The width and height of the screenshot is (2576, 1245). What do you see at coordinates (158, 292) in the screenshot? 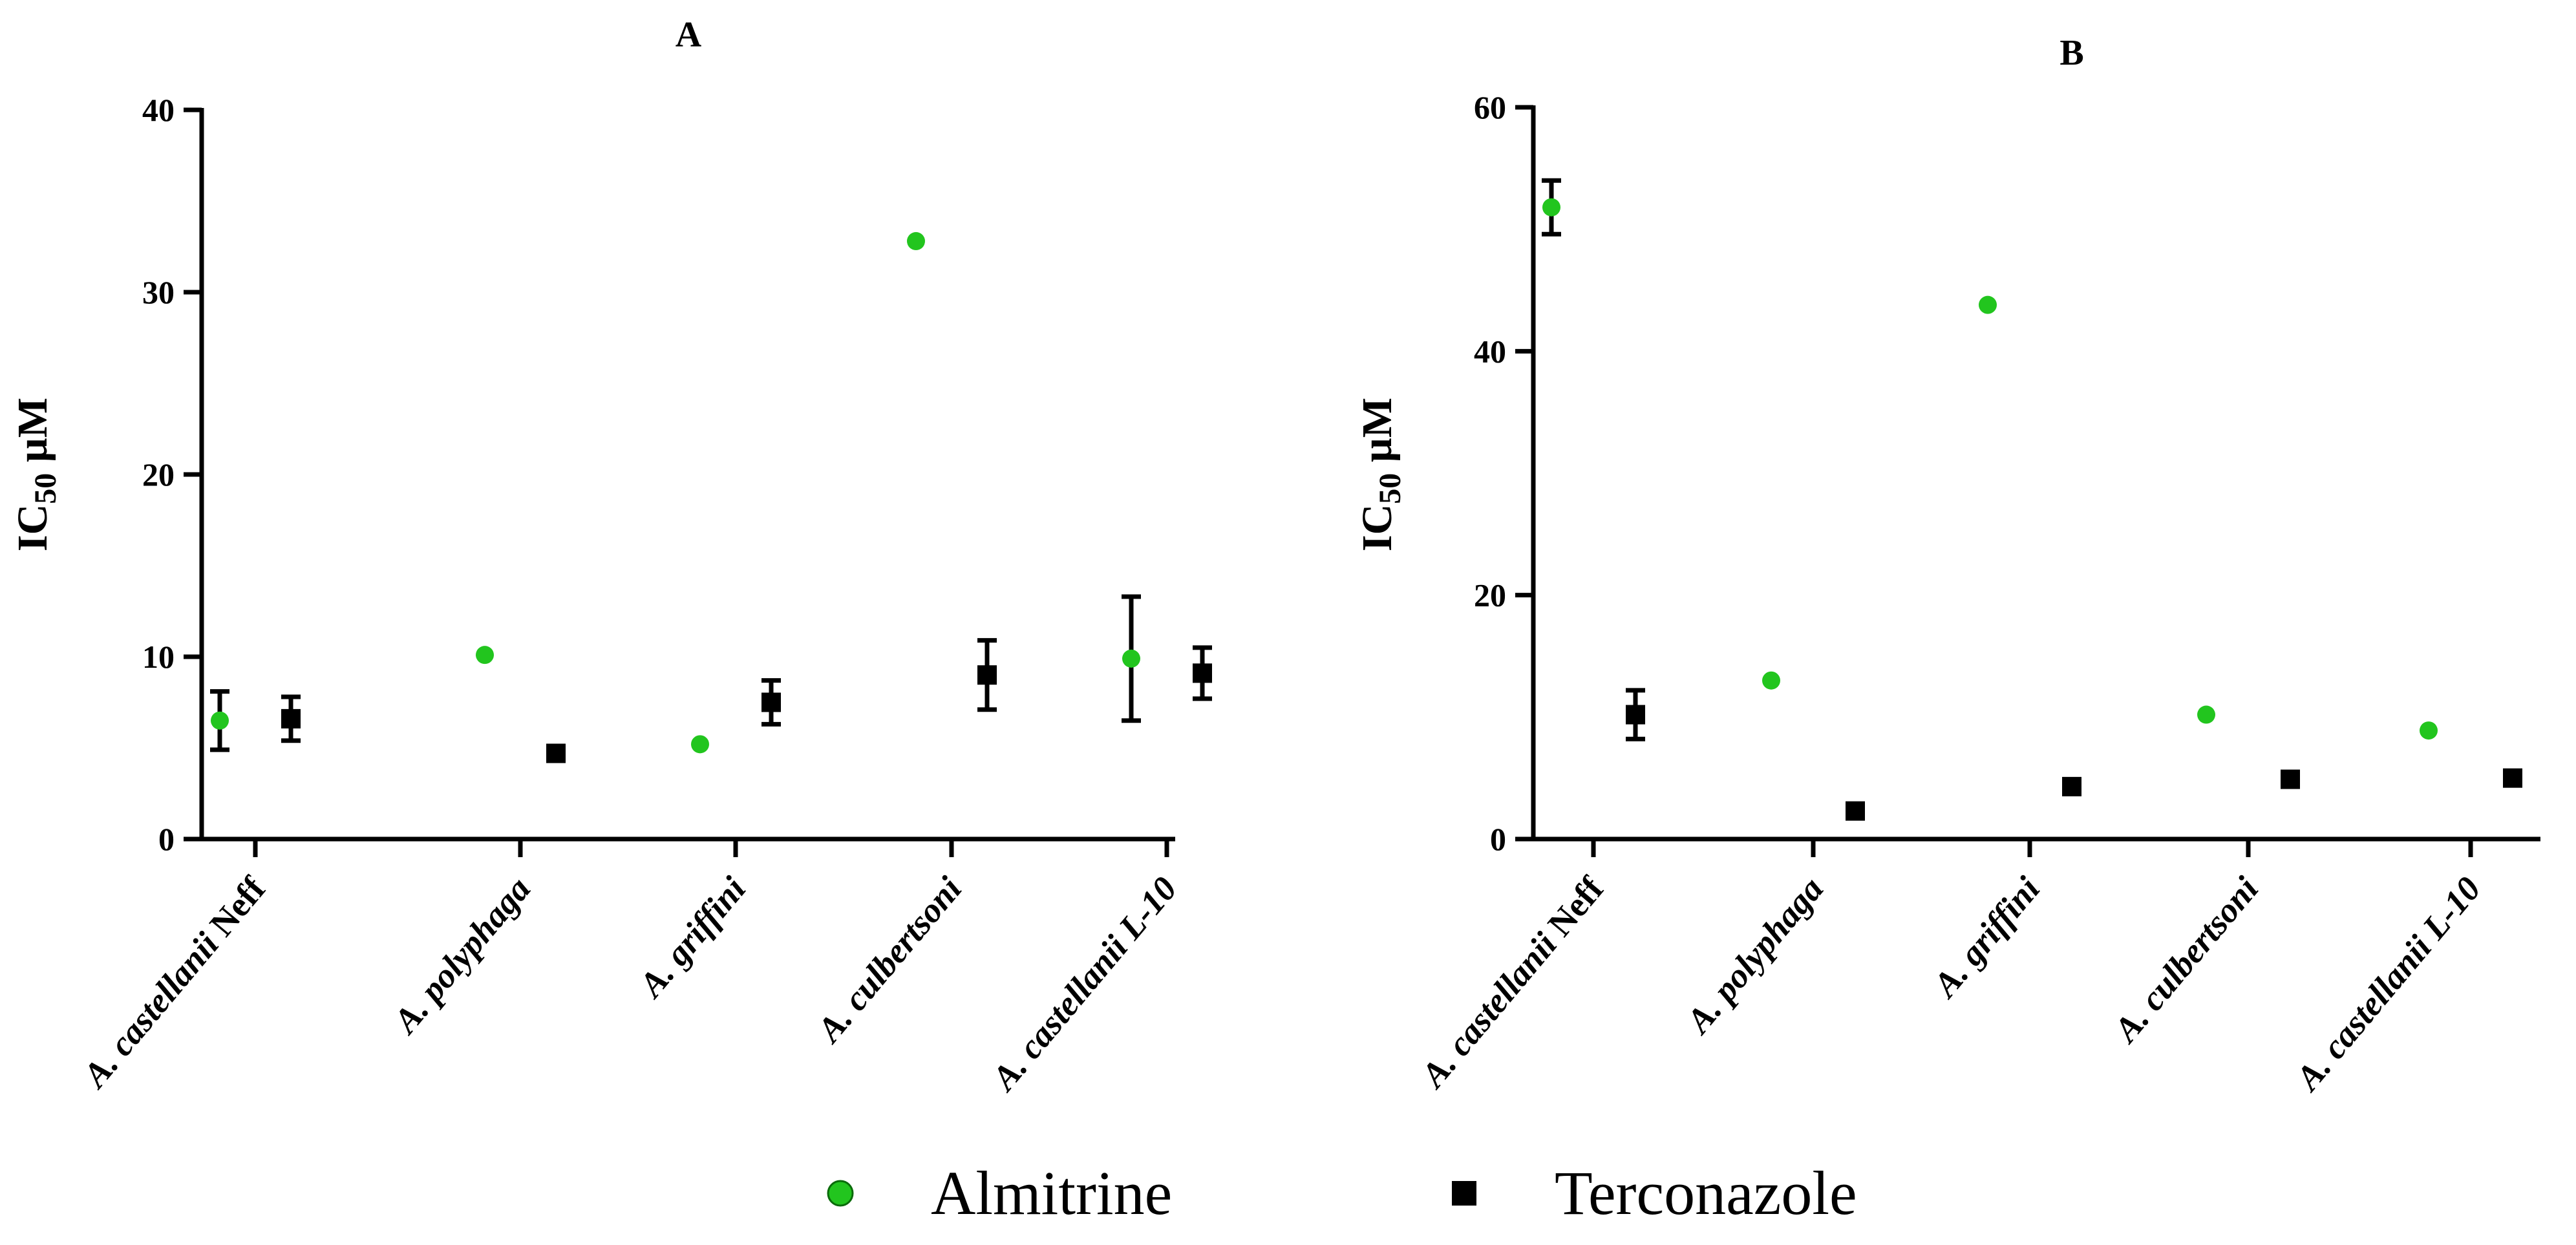
I see `y-tick-label: 30` at bounding box center [158, 292].